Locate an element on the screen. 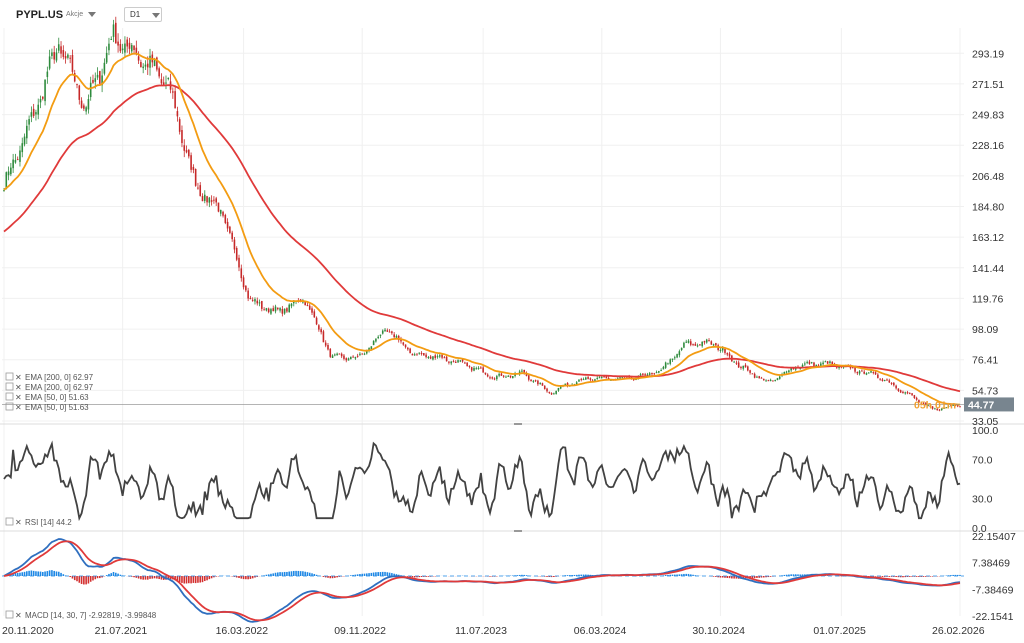 The width and height of the screenshot is (1024, 643). macd-tick-label: -22.1541 is located at coordinates (993, 617).